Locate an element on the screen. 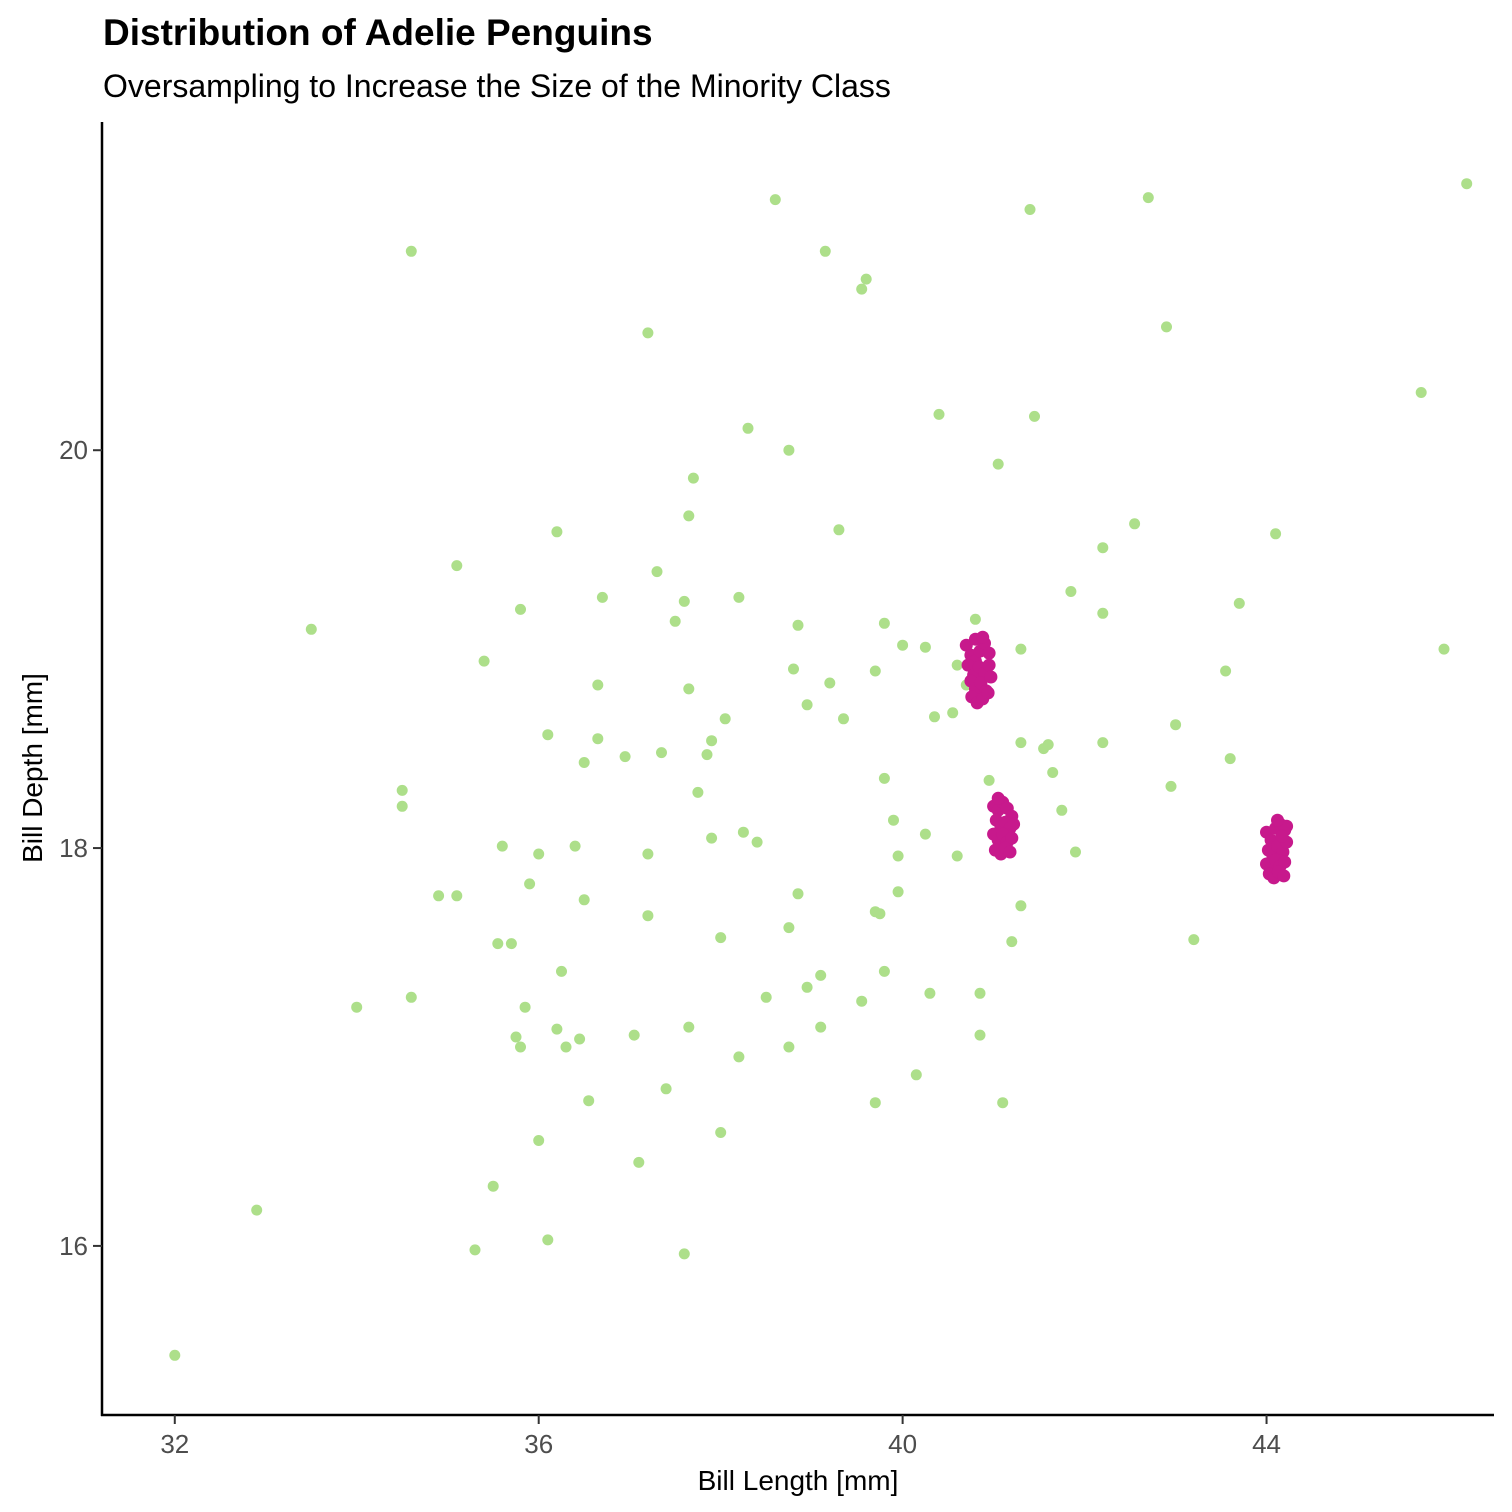  y-tick-label-20: 20 is located at coordinates (73, 450).